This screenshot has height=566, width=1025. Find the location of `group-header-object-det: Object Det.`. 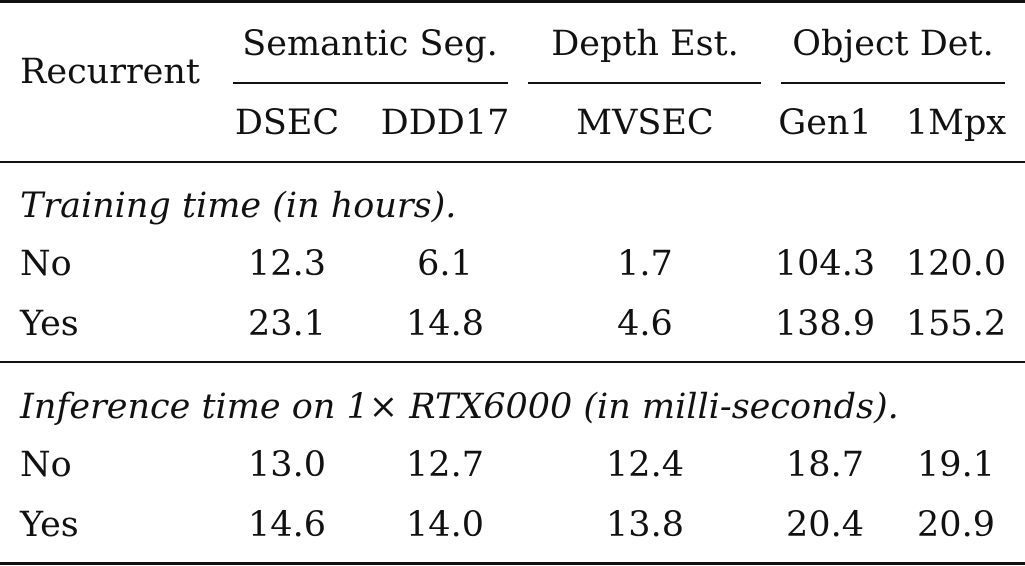

group-header-object-det: Object Det. is located at coordinates (893, 44).